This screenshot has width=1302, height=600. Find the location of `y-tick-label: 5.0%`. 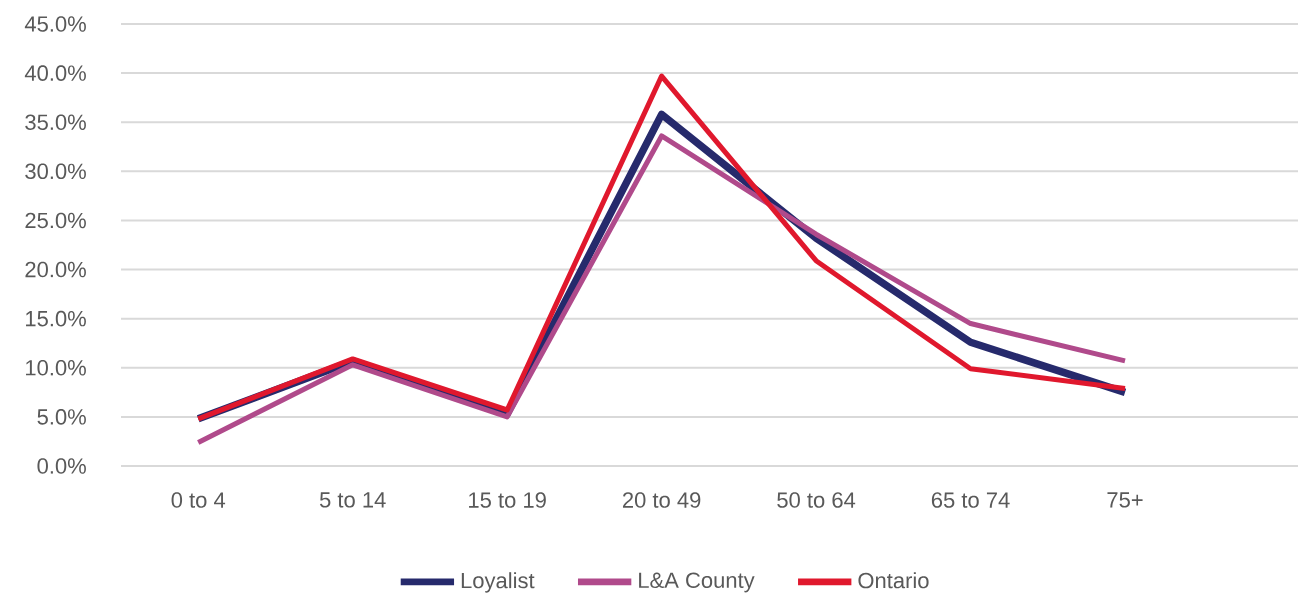

y-tick-label: 5.0% is located at coordinates (61, 417).